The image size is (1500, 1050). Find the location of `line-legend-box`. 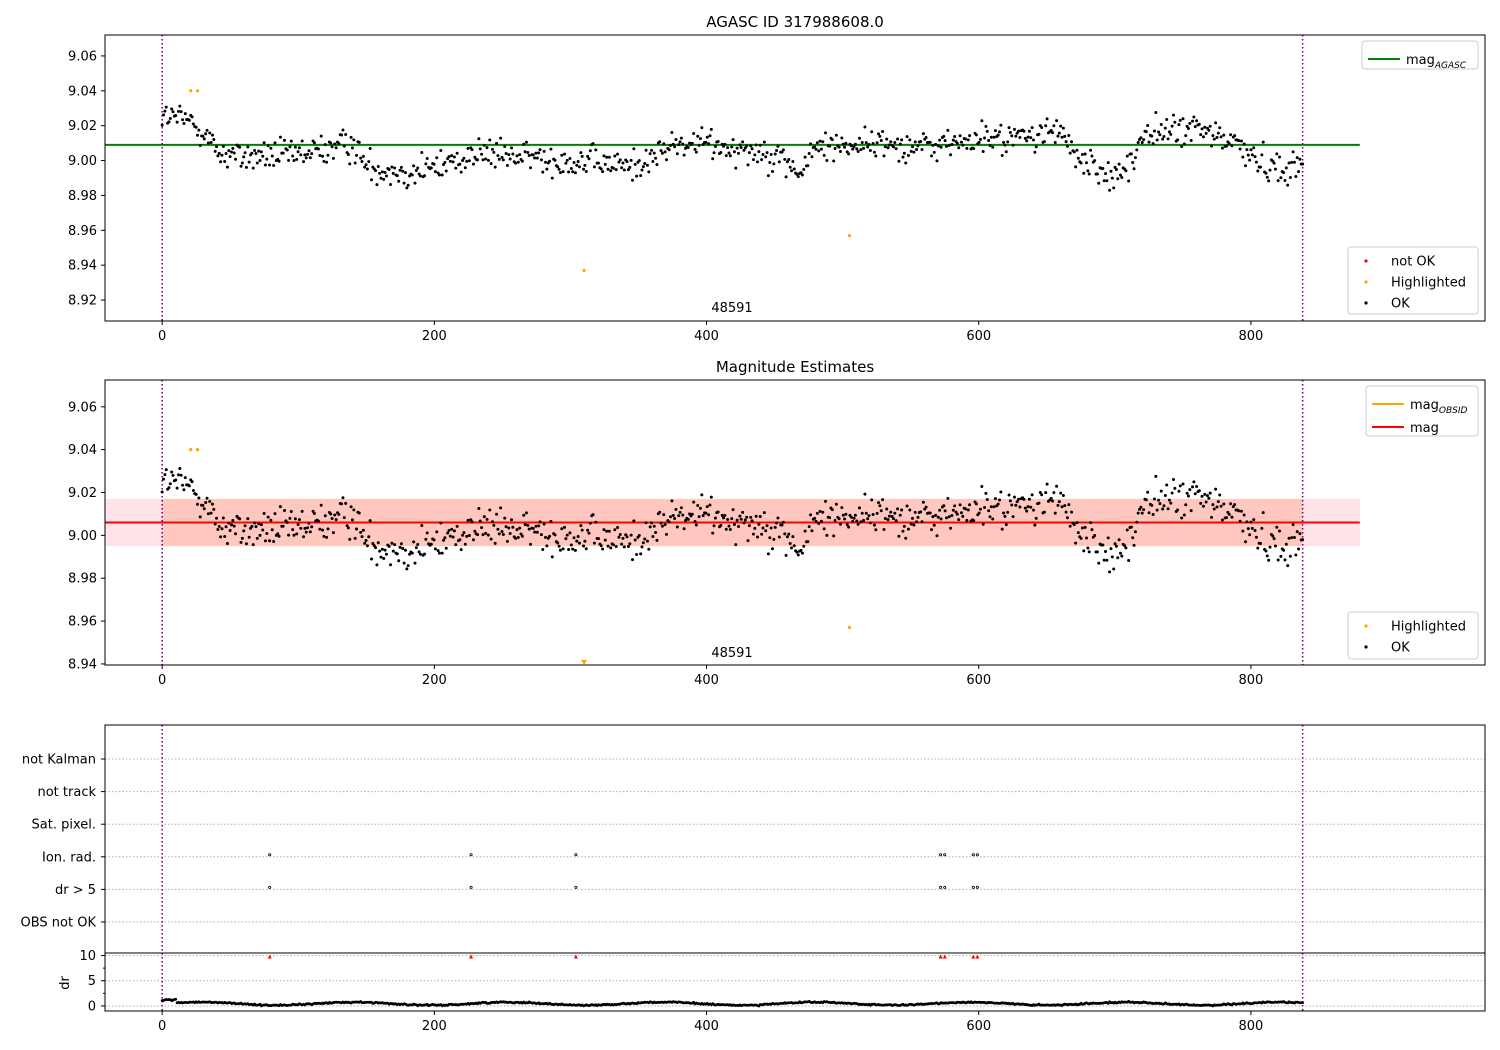

line-legend-box is located at coordinates (1420, 55).